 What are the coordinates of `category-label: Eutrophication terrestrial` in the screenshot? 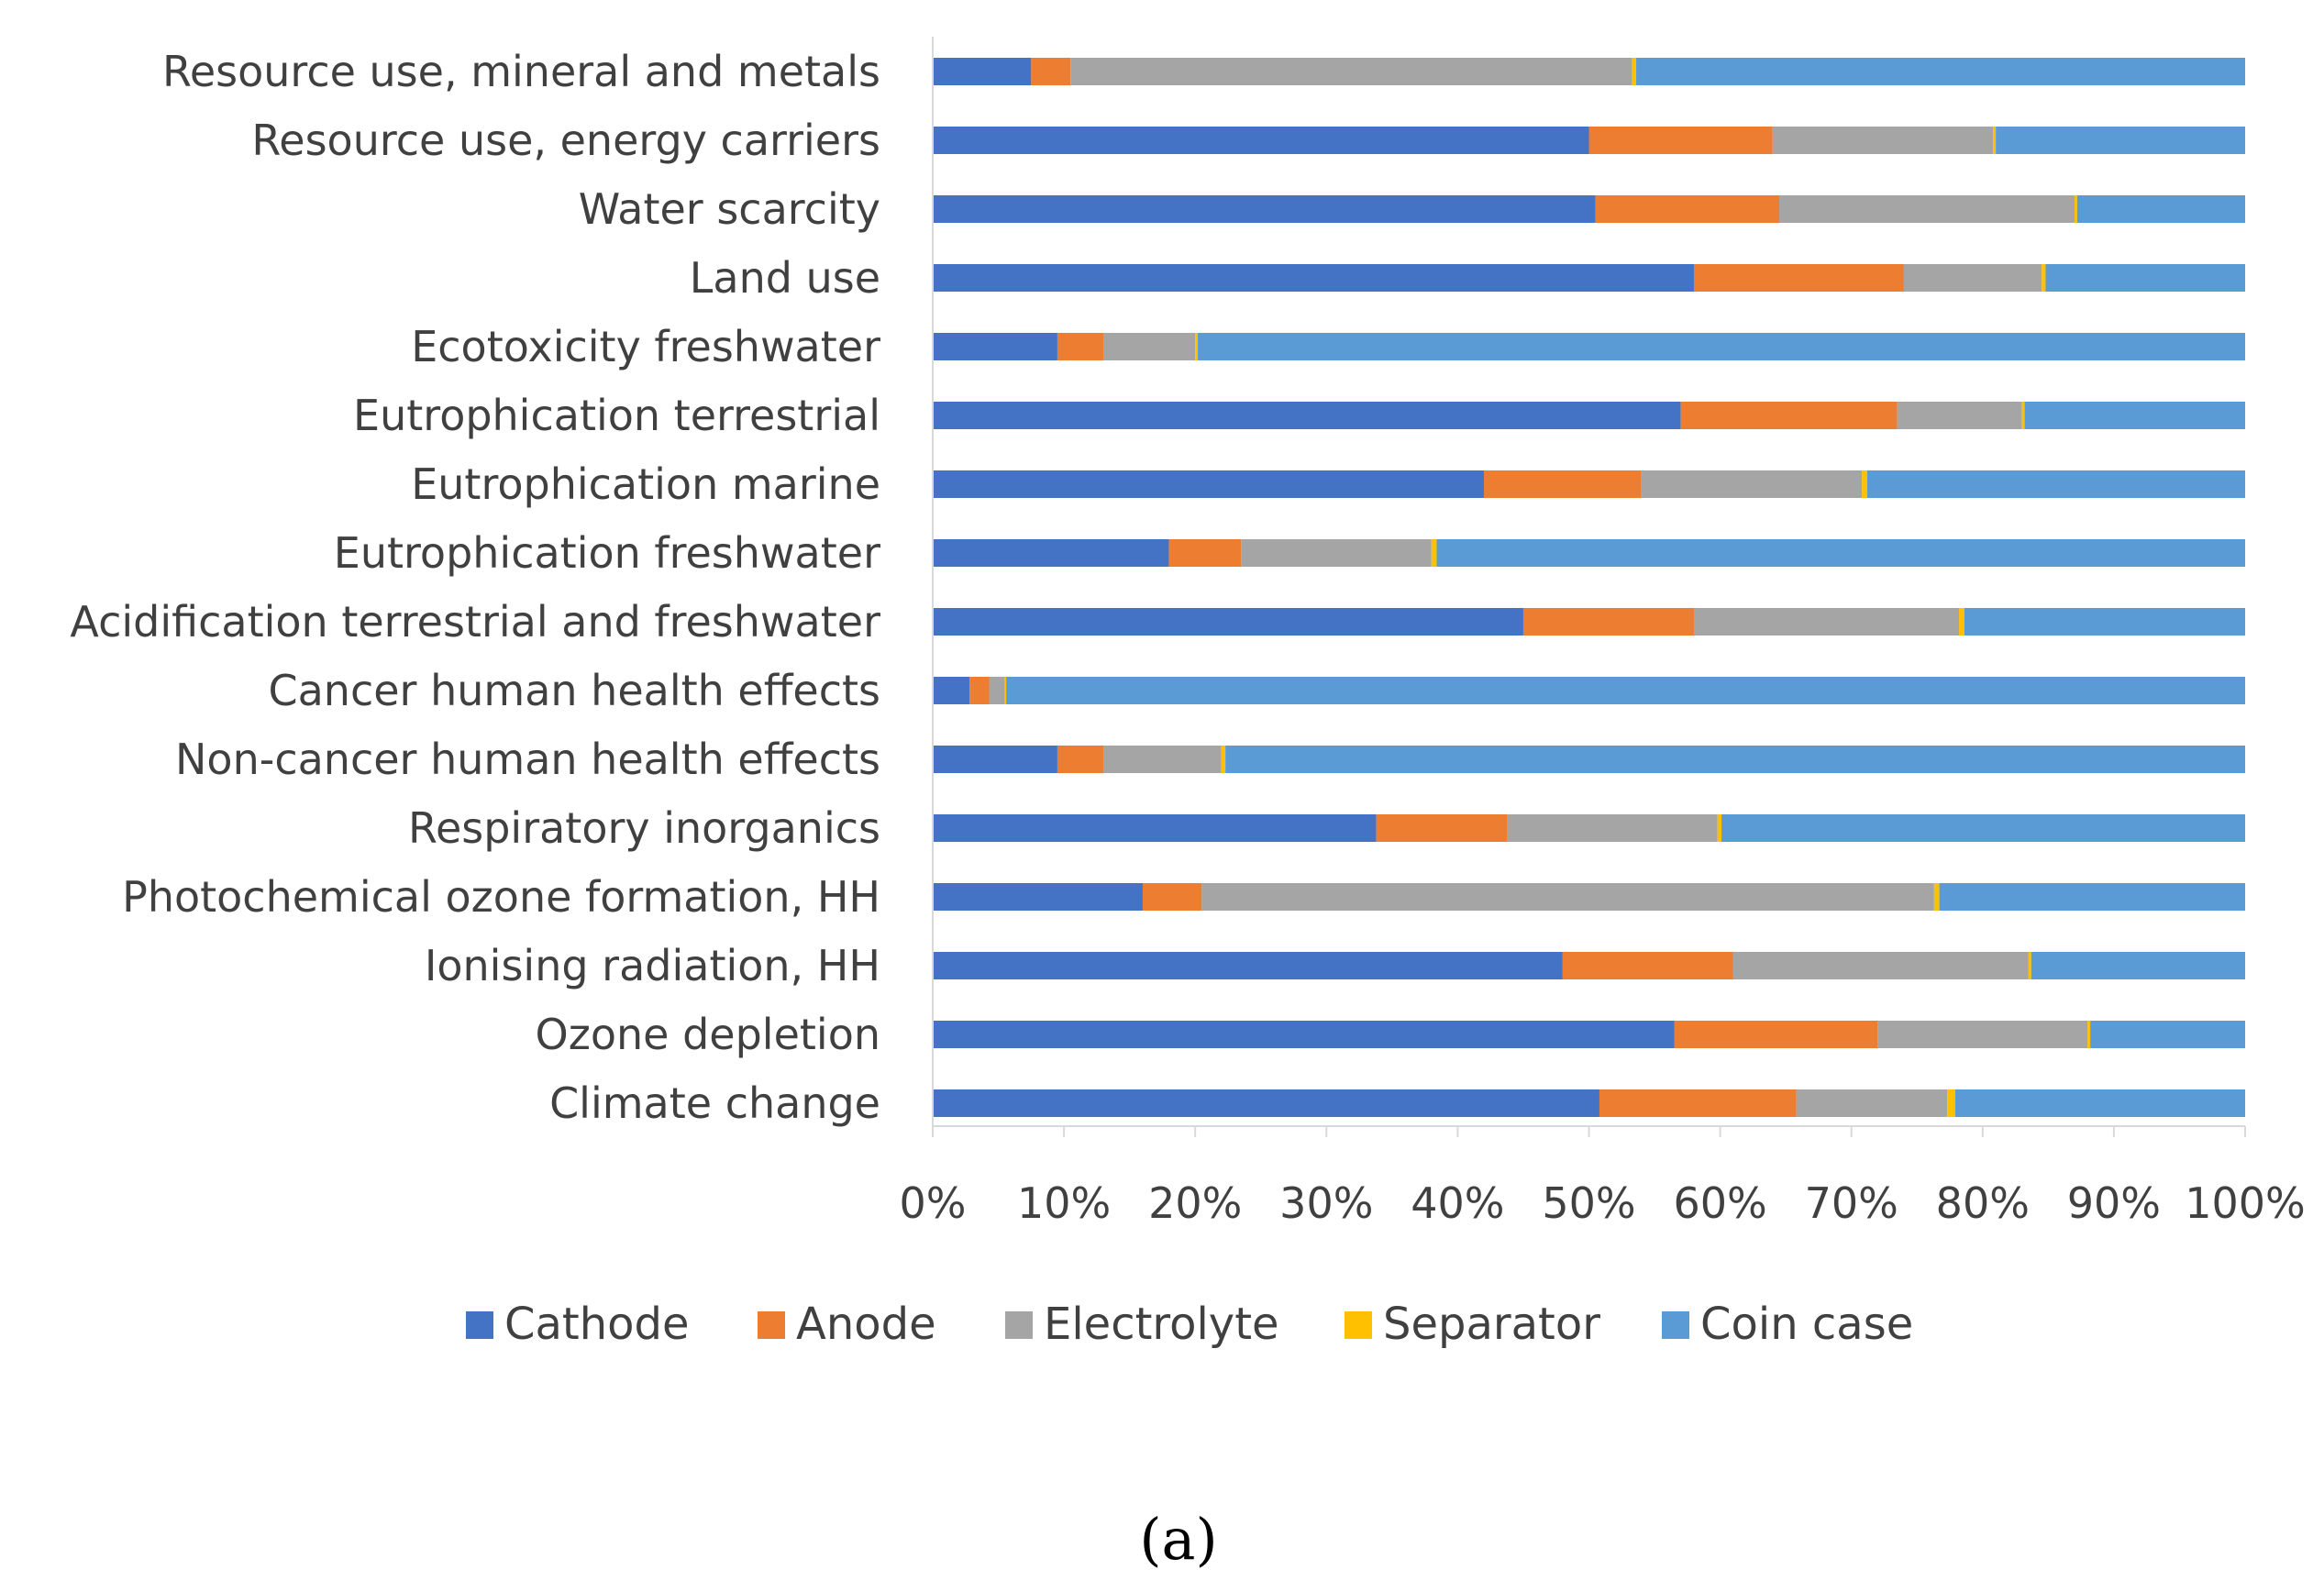 It's located at (616, 415).